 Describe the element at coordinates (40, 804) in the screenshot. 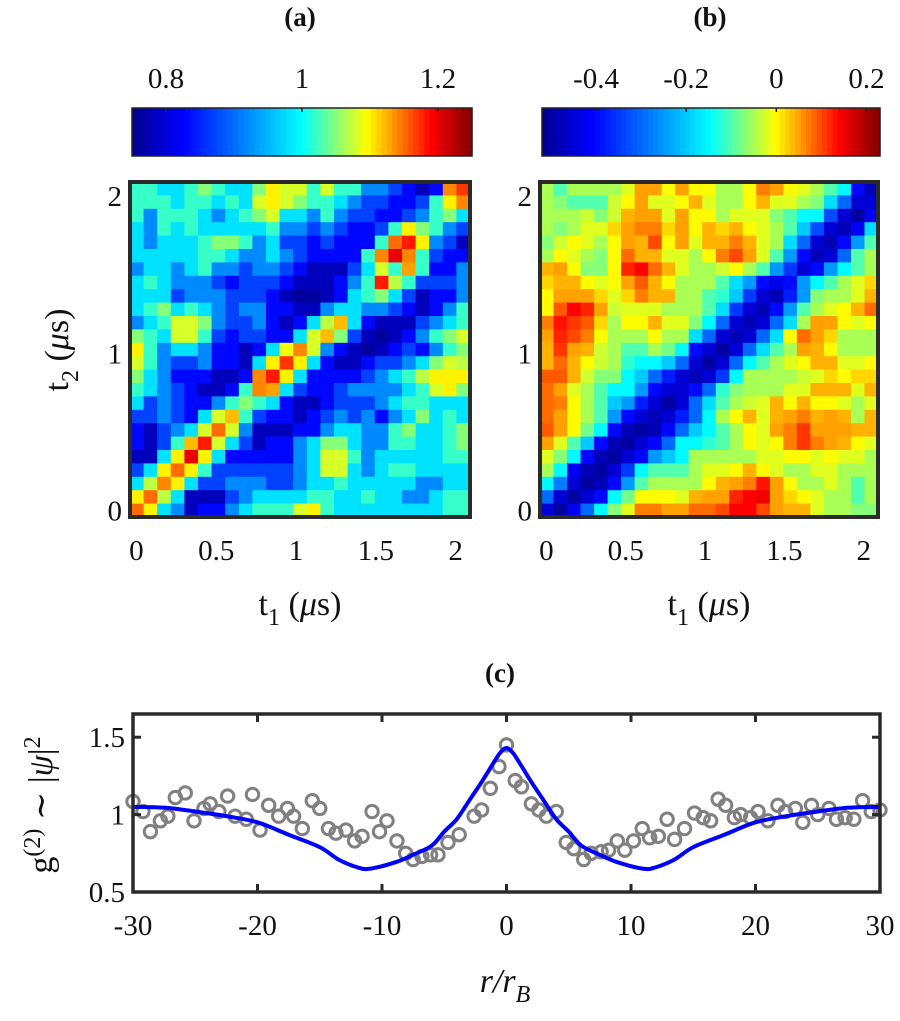

I see `y-axis-label: g(2) ∼ |ψ|2` at that location.